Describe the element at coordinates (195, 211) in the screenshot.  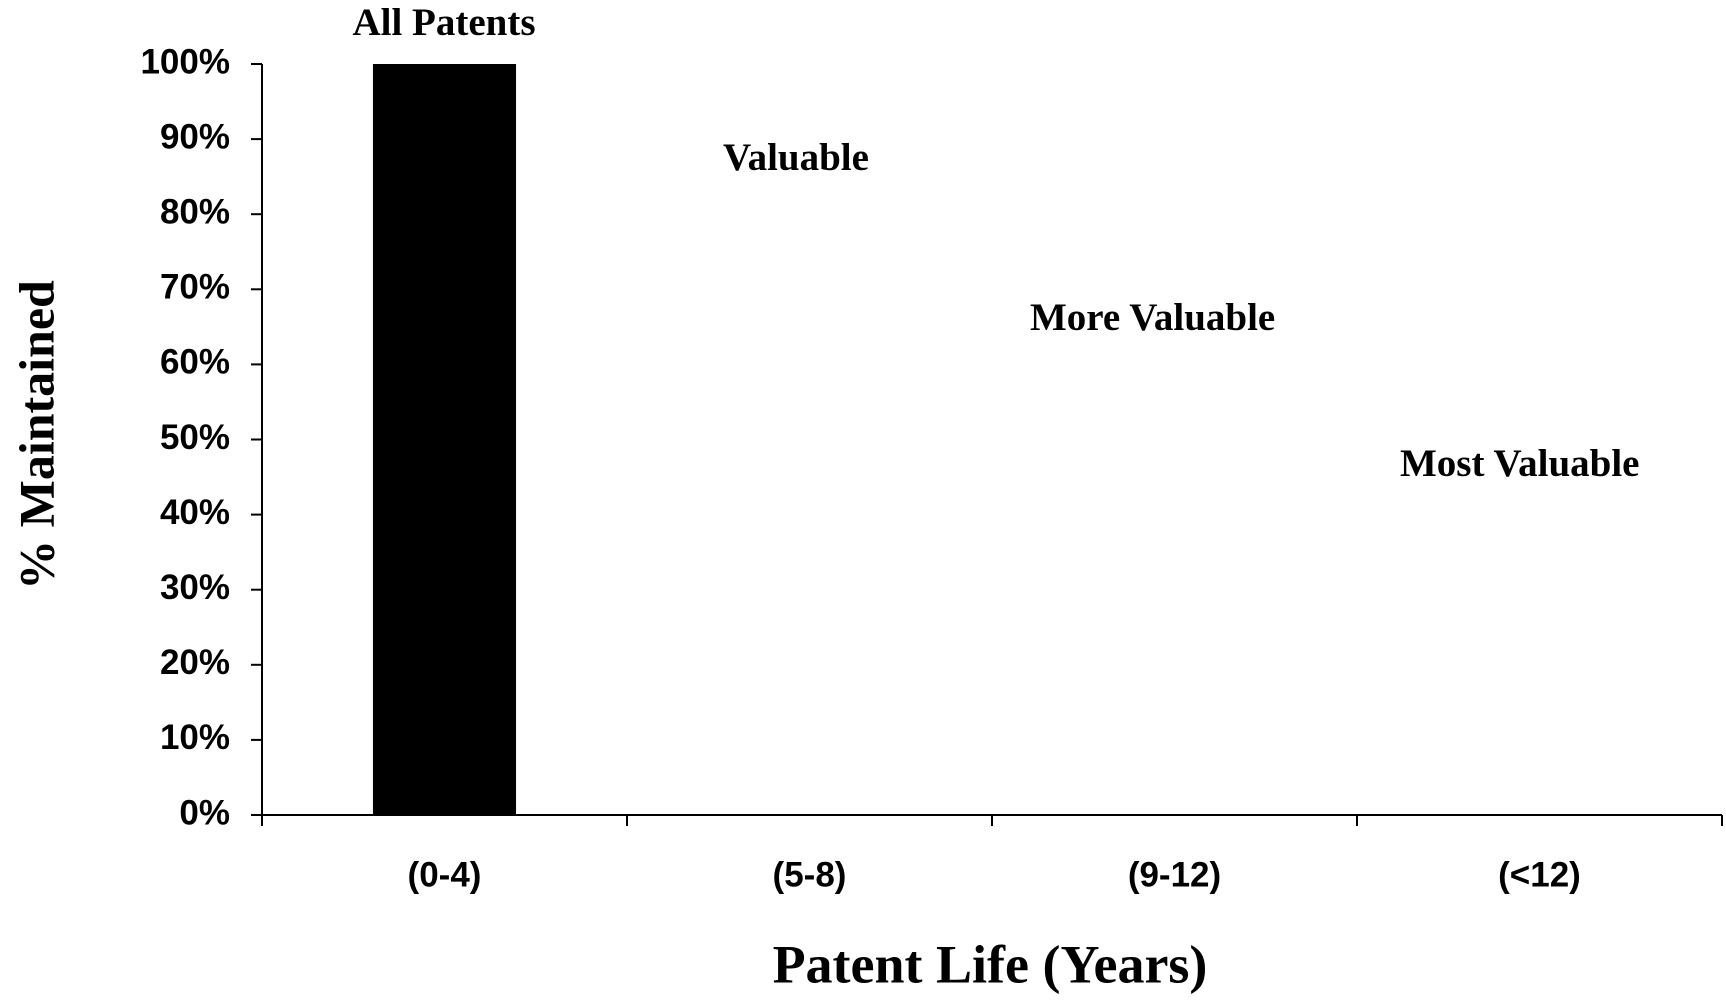
I see `y-tick-label: 80%` at that location.